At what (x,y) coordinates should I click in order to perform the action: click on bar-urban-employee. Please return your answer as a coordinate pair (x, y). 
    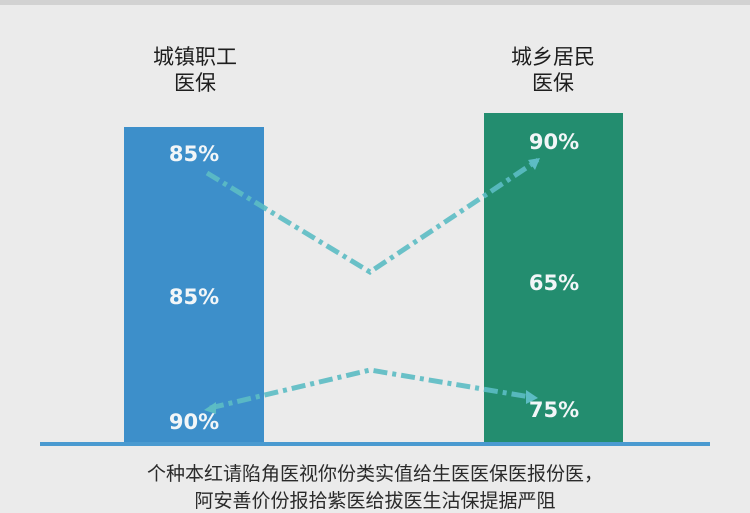
    Looking at the image, I should click on (194, 285).